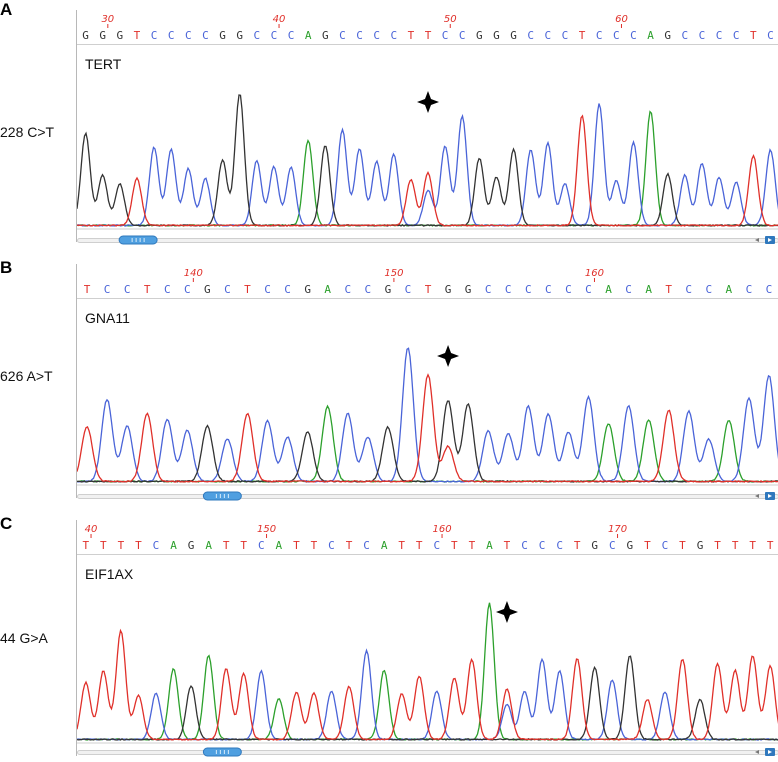 The width and height of the screenshot is (778, 762). I want to click on position-number: 140, so click(193, 273).